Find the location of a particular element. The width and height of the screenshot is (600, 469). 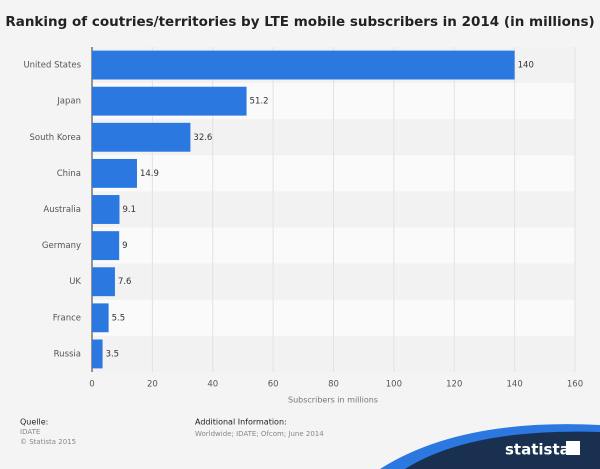

copyright: © Statista 2015 is located at coordinates (48, 442).